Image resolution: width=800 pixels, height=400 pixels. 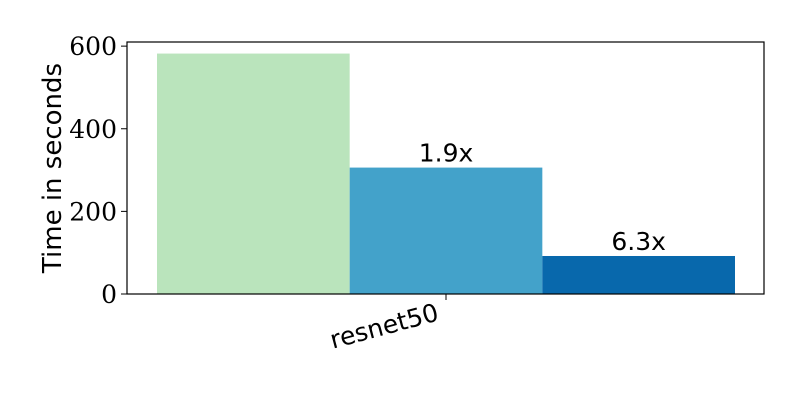 What do you see at coordinates (446, 153) in the screenshot?
I see `speedup-label-1: 1.9x` at bounding box center [446, 153].